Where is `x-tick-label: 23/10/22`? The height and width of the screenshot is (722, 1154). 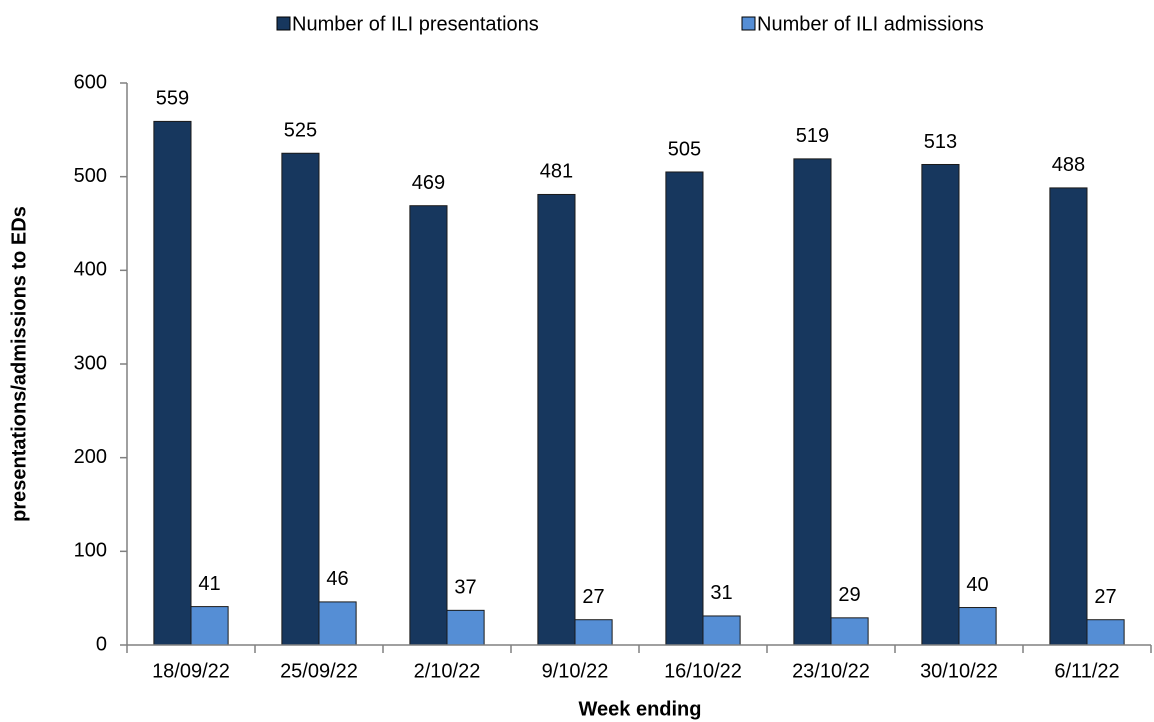 x-tick-label: 23/10/22 is located at coordinates (831, 671).